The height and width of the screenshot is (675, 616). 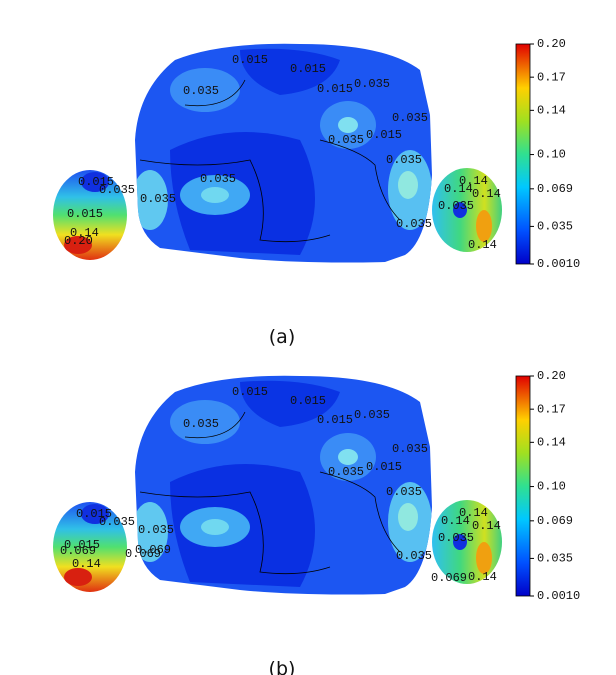 I want to click on panel-caption: (b), so click(x=282, y=666).